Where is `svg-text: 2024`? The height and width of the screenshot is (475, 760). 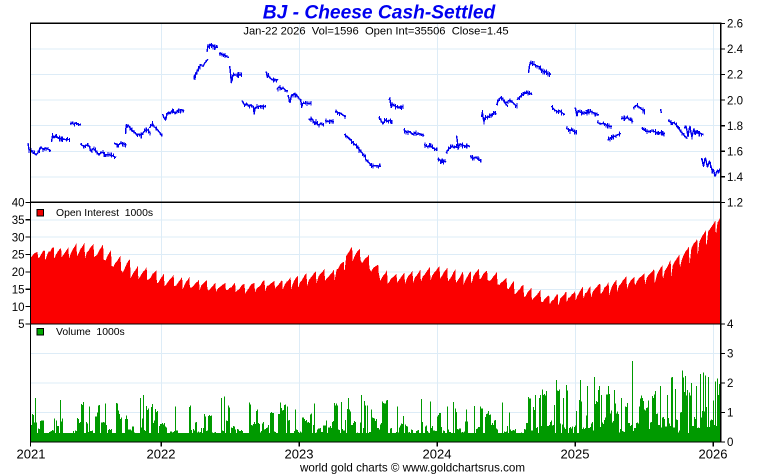
svg-text: 2024 is located at coordinates (437, 454).